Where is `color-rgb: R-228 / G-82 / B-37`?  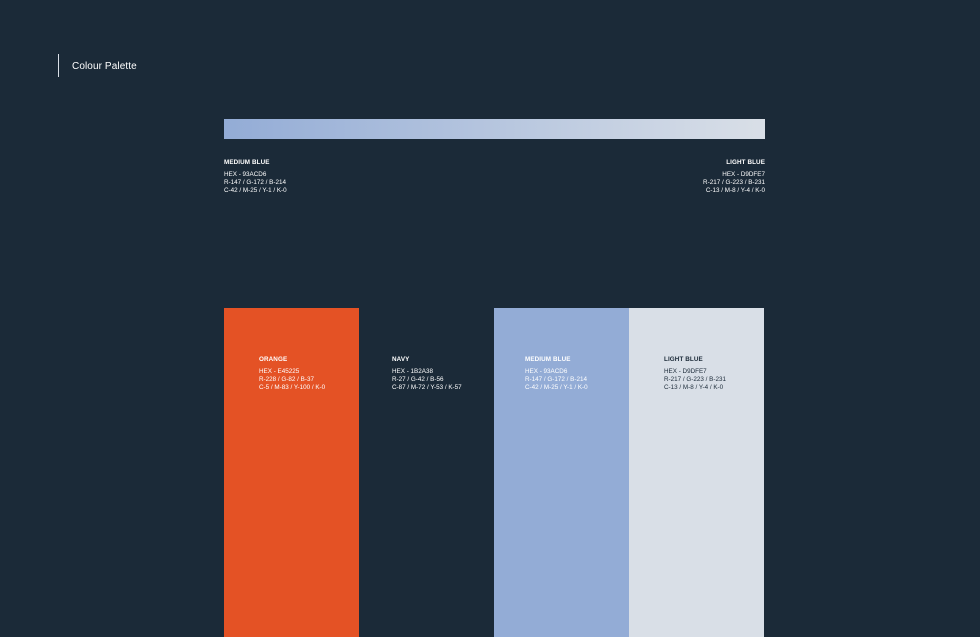 color-rgb: R-228 / G-82 / B-37 is located at coordinates (286, 379).